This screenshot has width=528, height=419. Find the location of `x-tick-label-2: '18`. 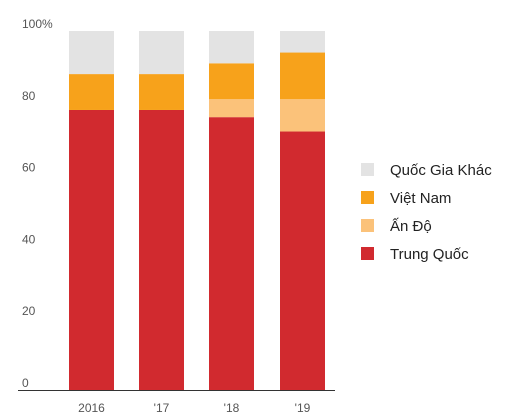

x-tick-label-2: '18 is located at coordinates (232, 408).